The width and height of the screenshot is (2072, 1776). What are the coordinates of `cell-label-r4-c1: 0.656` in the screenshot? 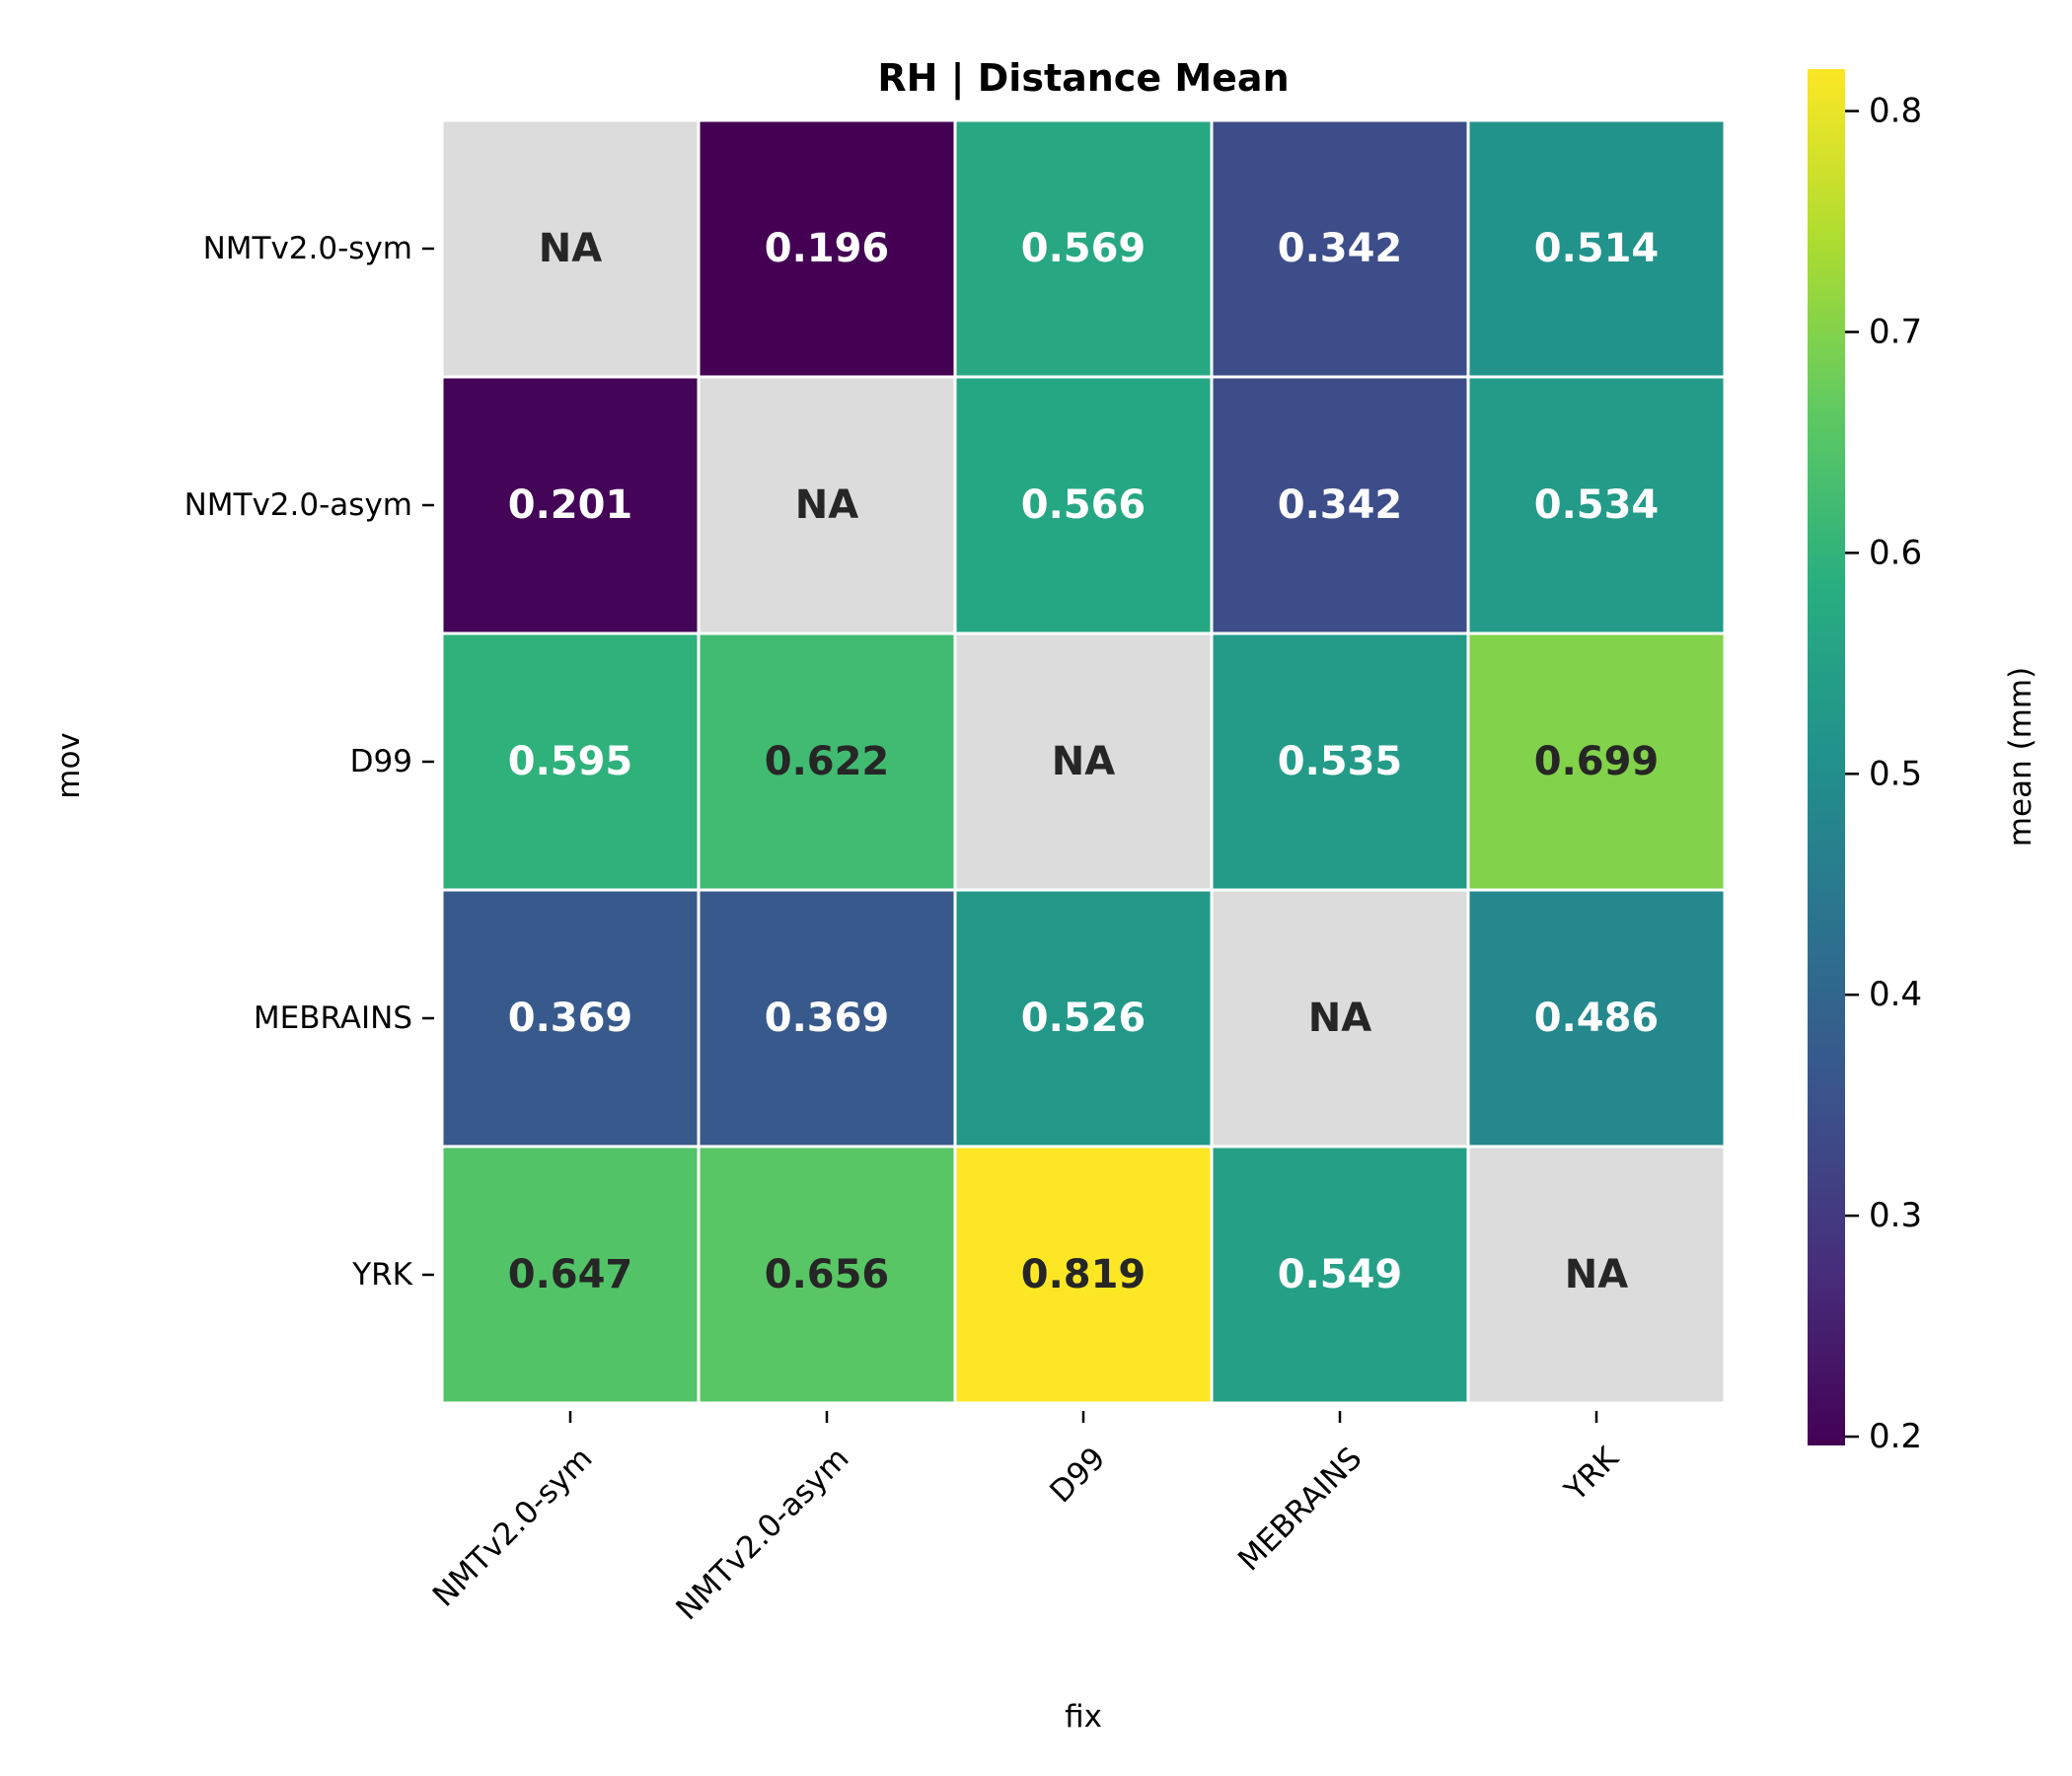 It's located at (828, 1275).